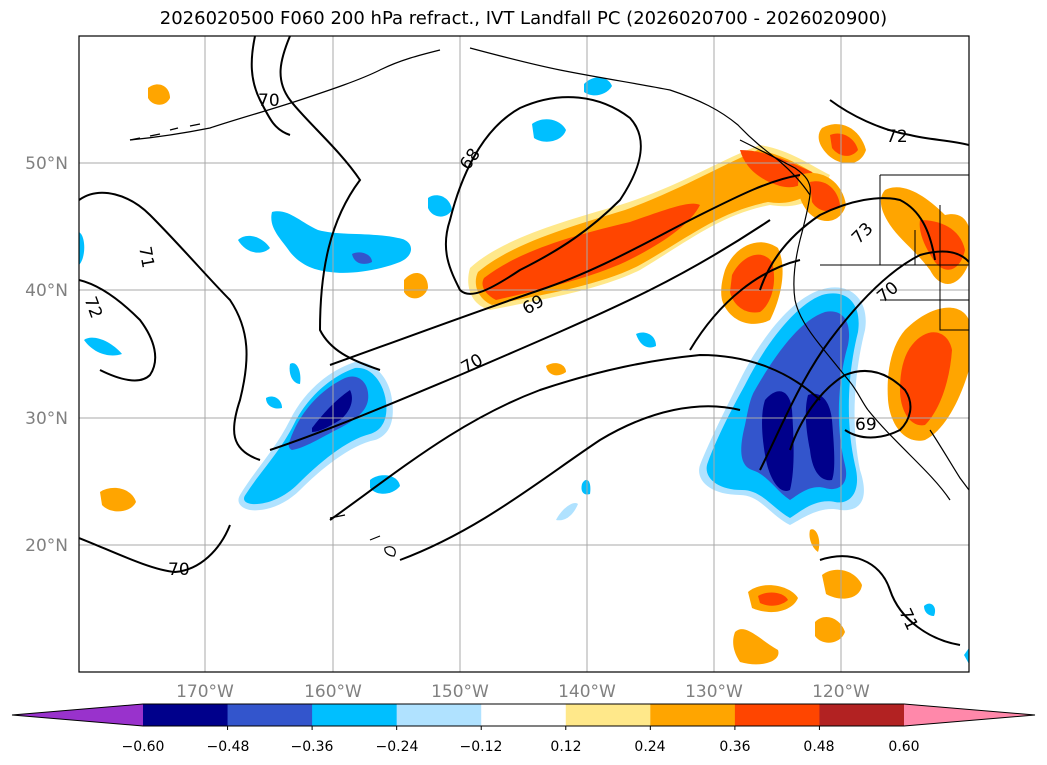 Image resolution: width=1047 pixels, height=765 pixels. I want to click on negative-west-band, so click(341, 242).